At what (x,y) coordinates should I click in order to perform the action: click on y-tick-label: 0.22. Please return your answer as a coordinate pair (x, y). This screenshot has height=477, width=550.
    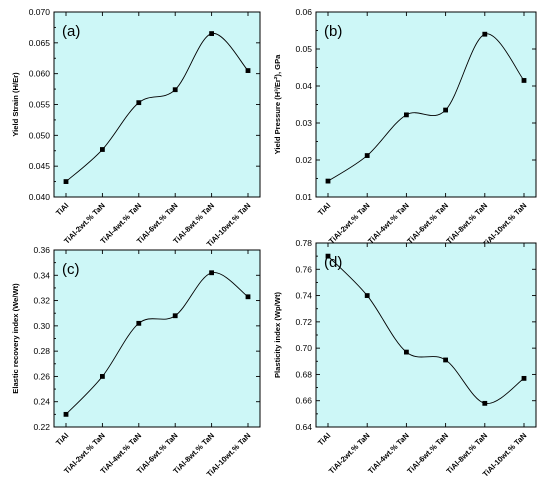
    Looking at the image, I should click on (41, 427).